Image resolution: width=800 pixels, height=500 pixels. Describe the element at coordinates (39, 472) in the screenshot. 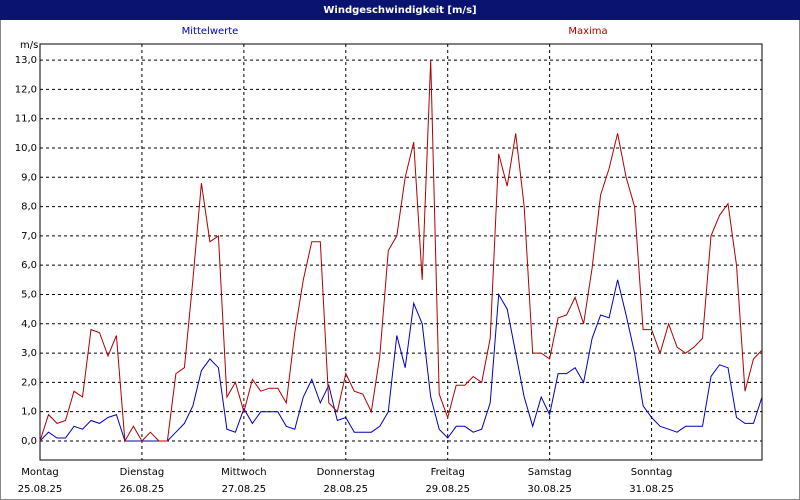

I see `x-tick-label: Montag` at that location.